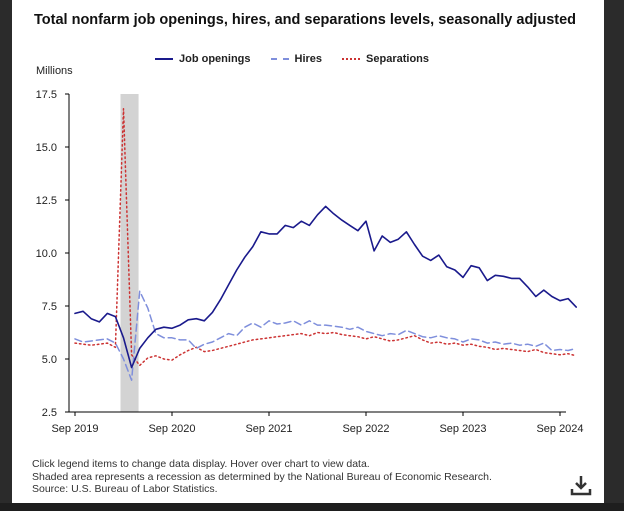 The height and width of the screenshot is (511, 624). What do you see at coordinates (125, 489) in the screenshot?
I see `note-source: Source: U.S. Bureau of Labor Statistics.` at bounding box center [125, 489].